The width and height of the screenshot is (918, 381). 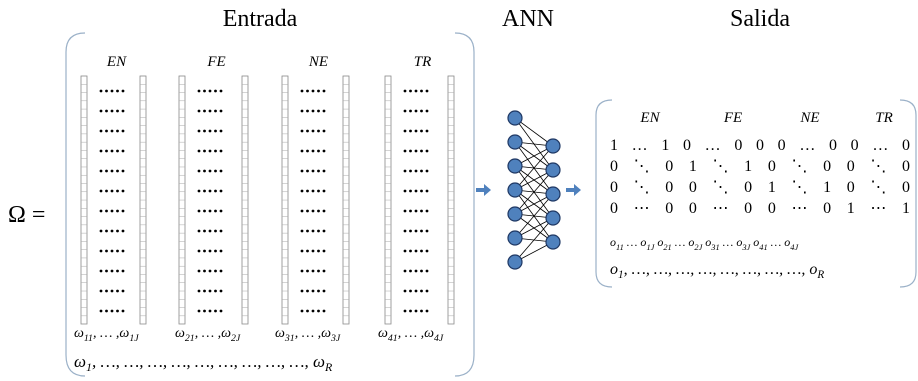 What do you see at coordinates (534, 216) in the screenshot?
I see `ann-edge` at bounding box center [534, 216].